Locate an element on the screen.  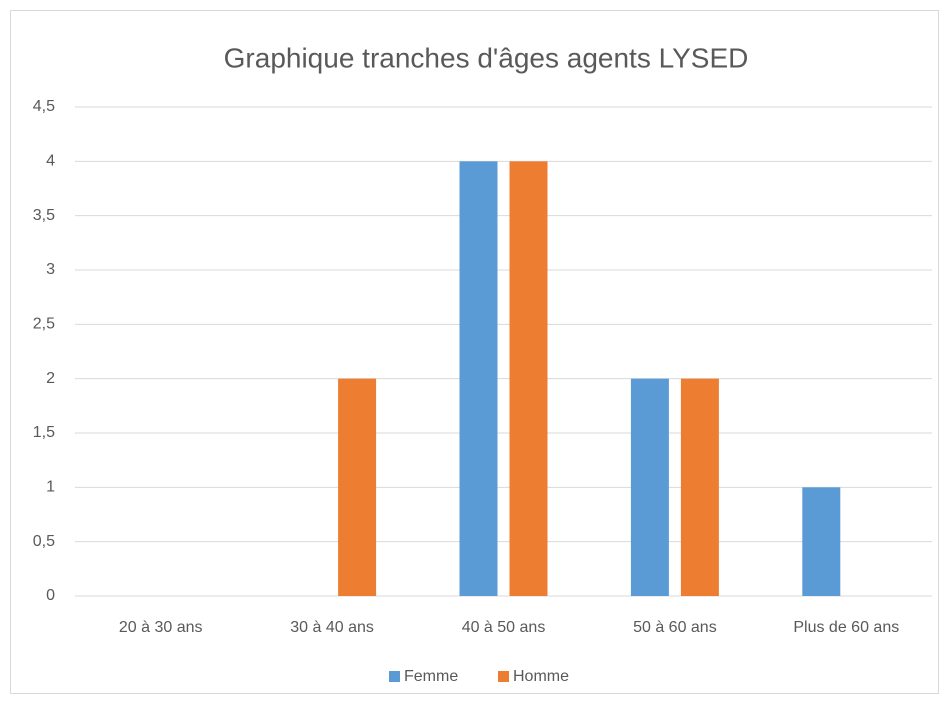
y-tick-label: 2 is located at coordinates (50, 378).